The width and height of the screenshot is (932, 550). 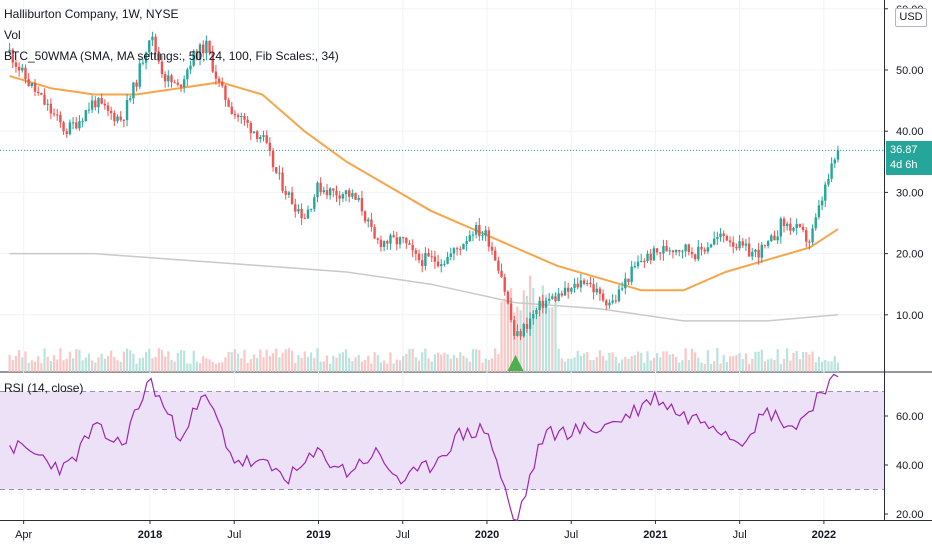 What do you see at coordinates (23, 535) in the screenshot?
I see `x-tick-label: Apr` at bounding box center [23, 535].